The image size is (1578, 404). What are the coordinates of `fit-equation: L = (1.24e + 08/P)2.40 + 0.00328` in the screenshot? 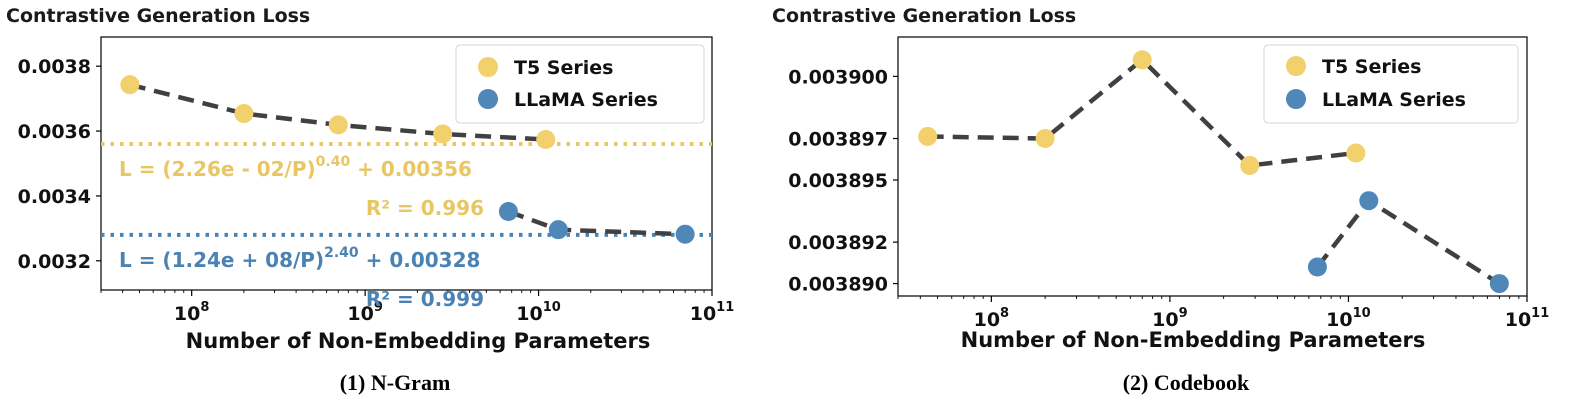 It's located at (299, 258).